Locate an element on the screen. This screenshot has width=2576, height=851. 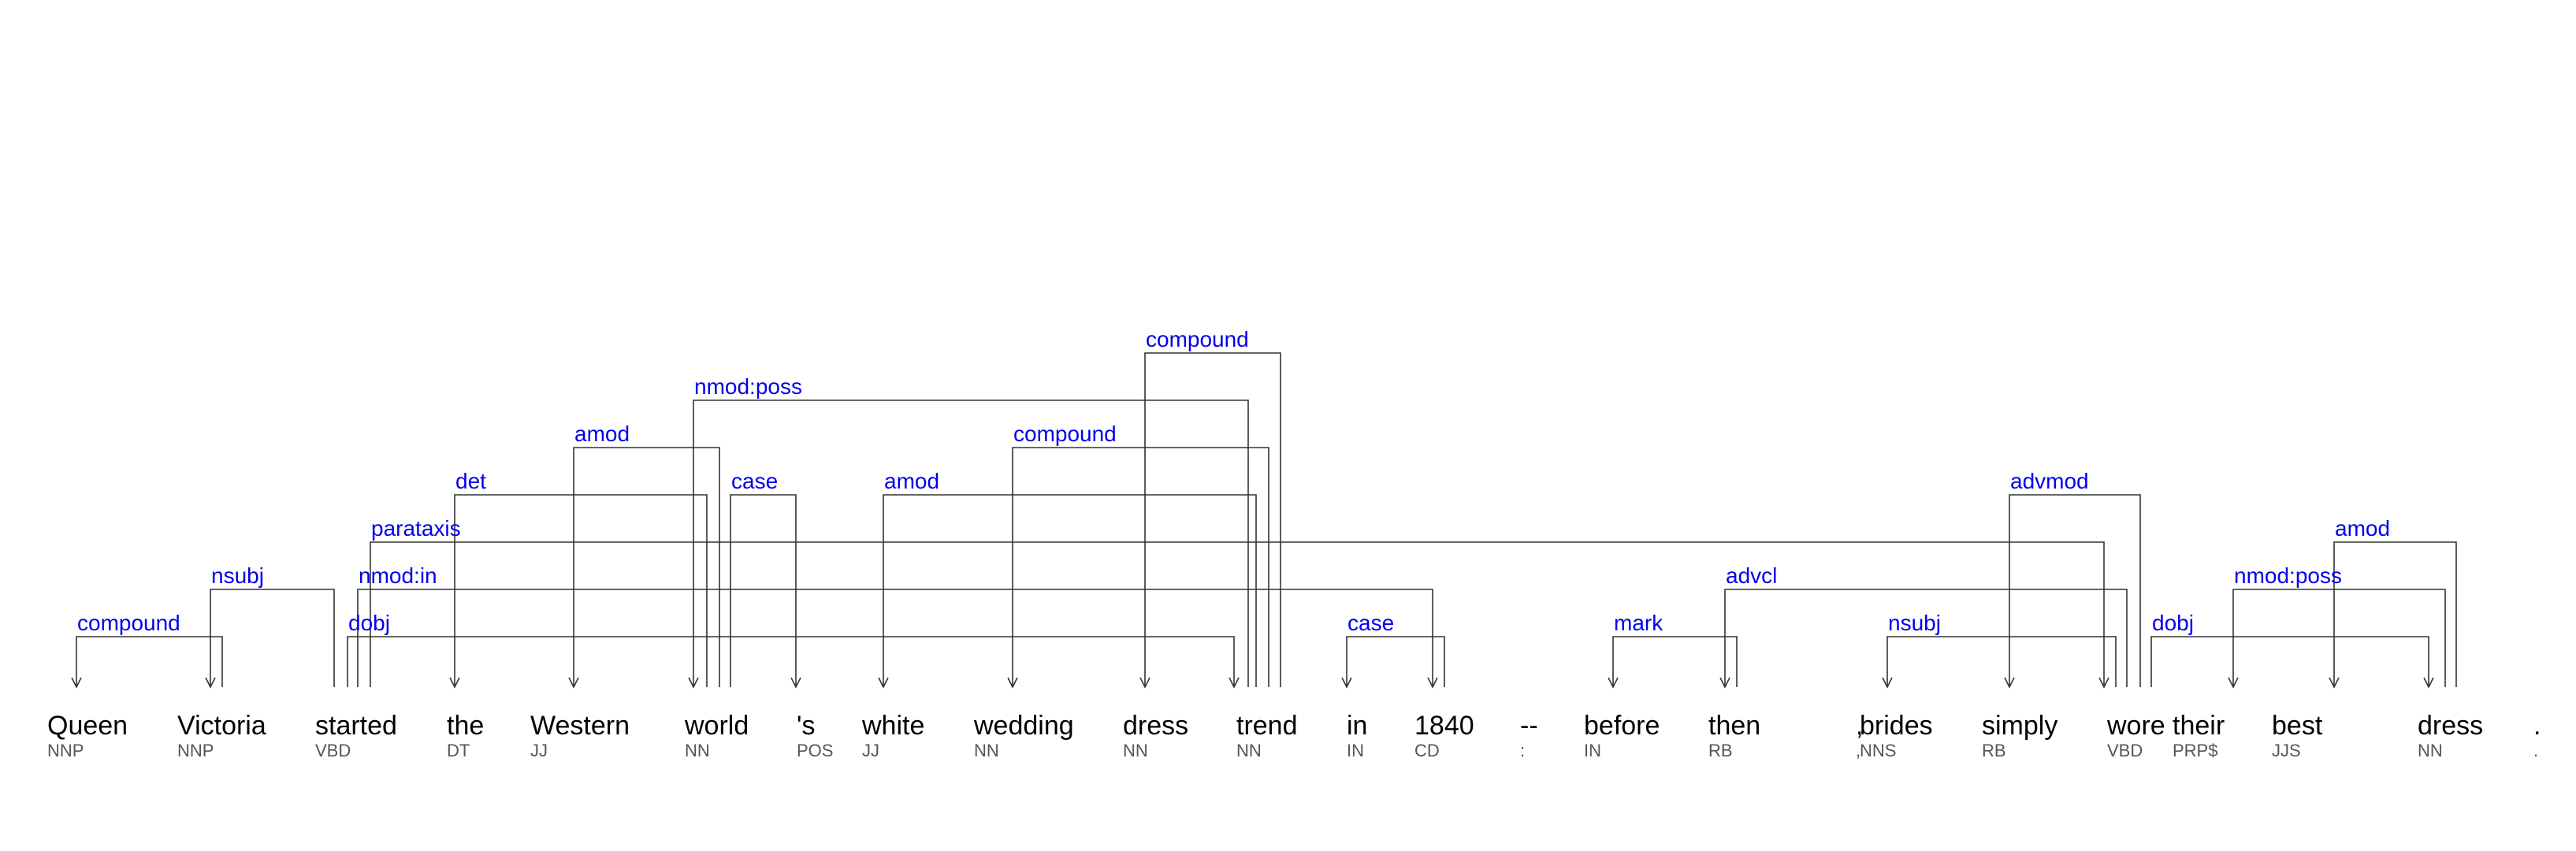
token-pos-tag: , is located at coordinates (1858, 750).